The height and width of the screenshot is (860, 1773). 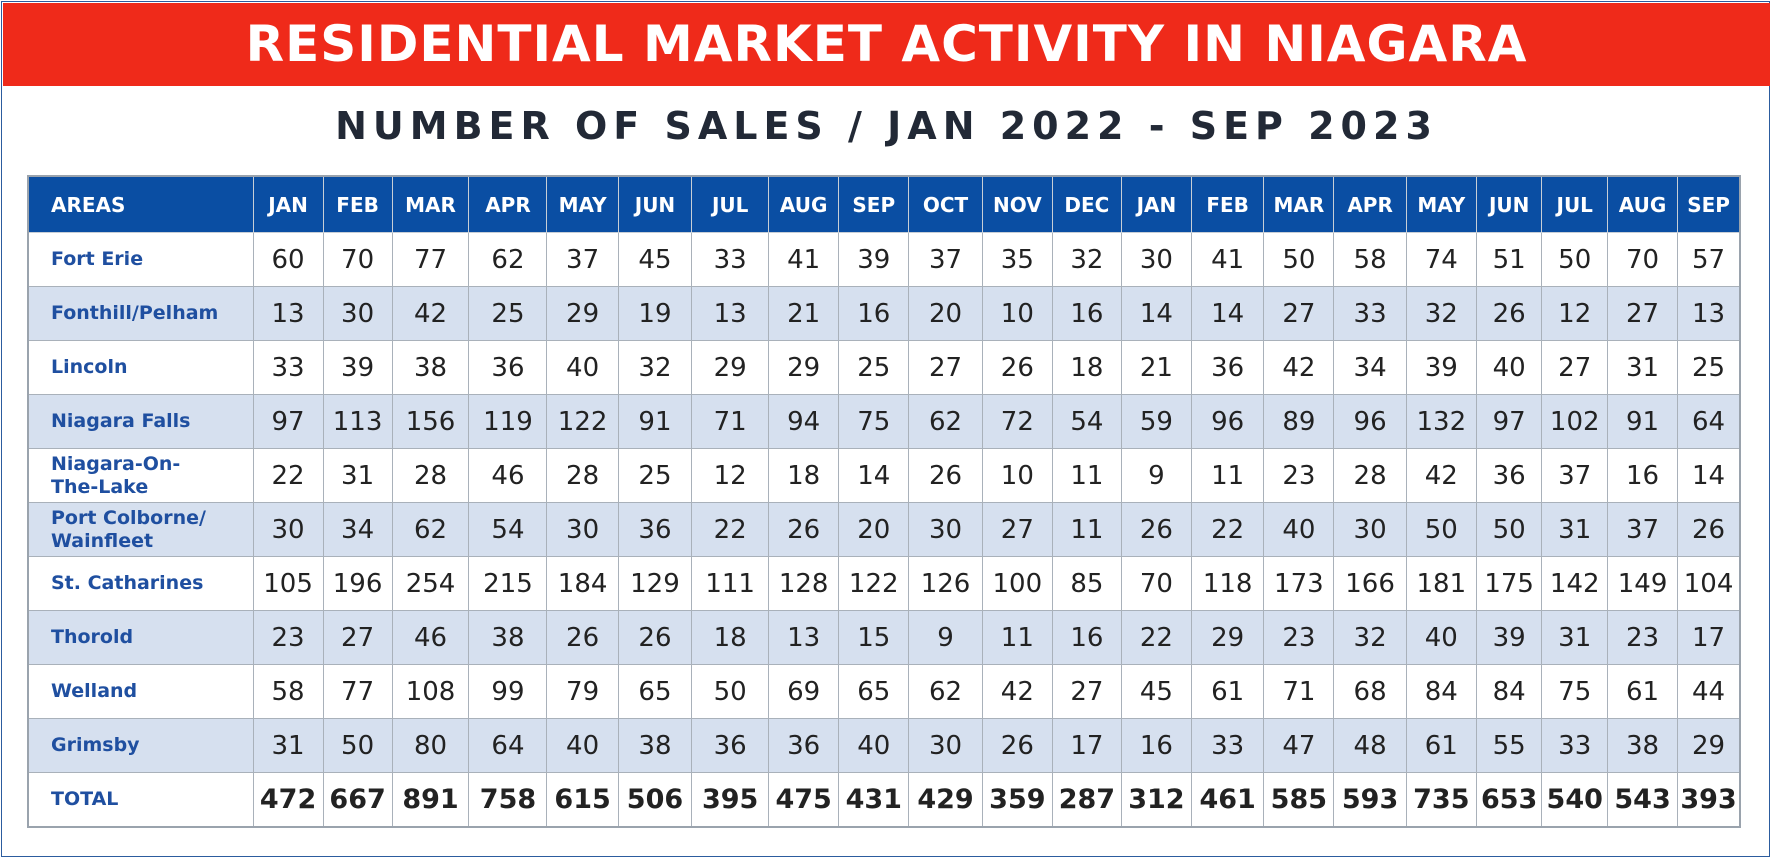 What do you see at coordinates (508, 204) in the screenshot?
I see `month-header: APR` at bounding box center [508, 204].